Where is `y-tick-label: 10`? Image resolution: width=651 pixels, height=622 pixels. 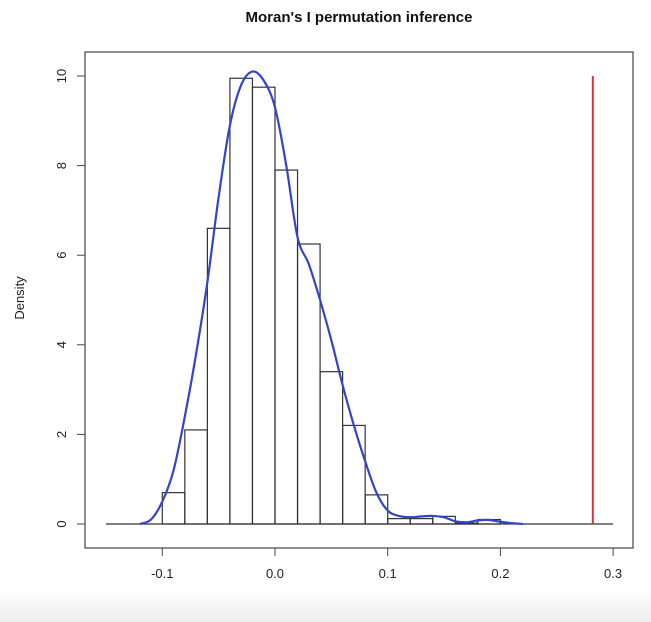 y-tick-label: 10 is located at coordinates (61, 76).